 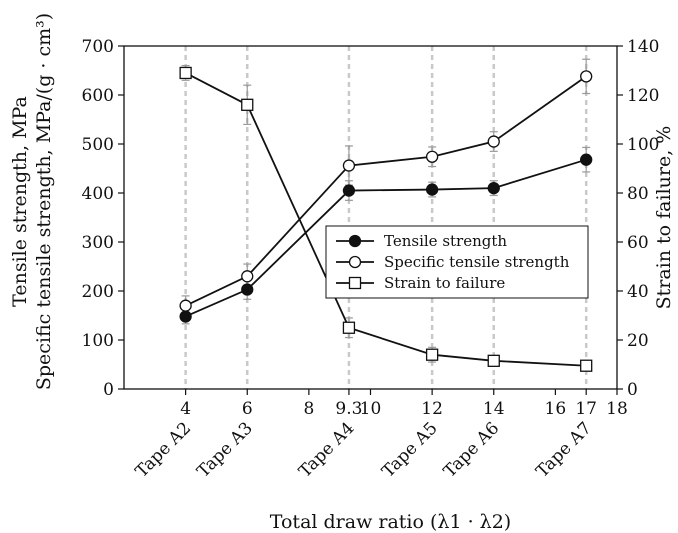 I want to click on sample-label-3: Tape A4, so click(x=326, y=449).